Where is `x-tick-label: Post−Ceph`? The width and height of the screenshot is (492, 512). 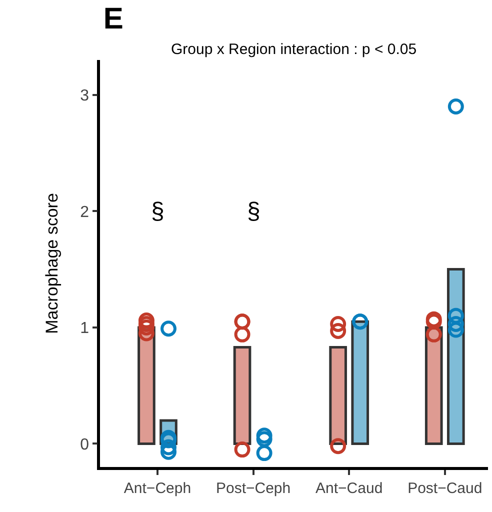 x-tick-label: Post−Ceph is located at coordinates (253, 488).